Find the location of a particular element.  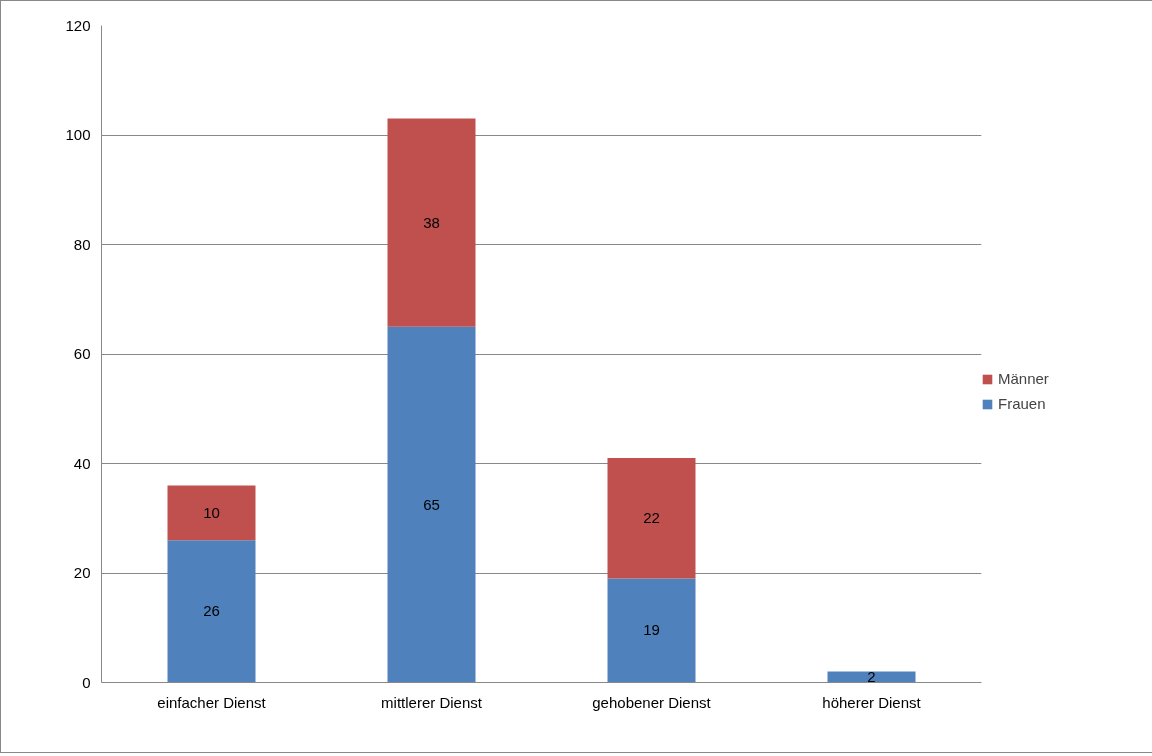

x-tick-label: höherer Dienst is located at coordinates (872, 702).